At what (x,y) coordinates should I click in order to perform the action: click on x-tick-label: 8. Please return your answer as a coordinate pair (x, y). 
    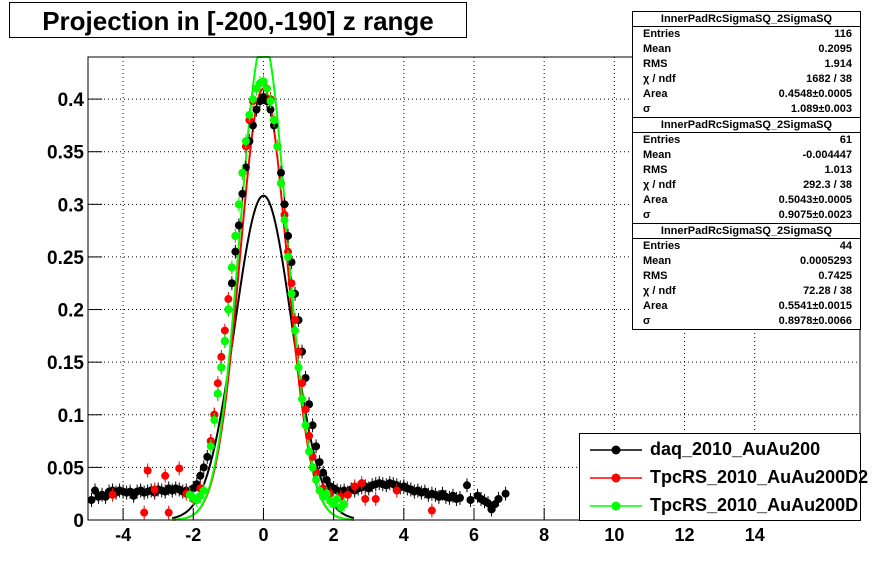
    Looking at the image, I should click on (544, 535).